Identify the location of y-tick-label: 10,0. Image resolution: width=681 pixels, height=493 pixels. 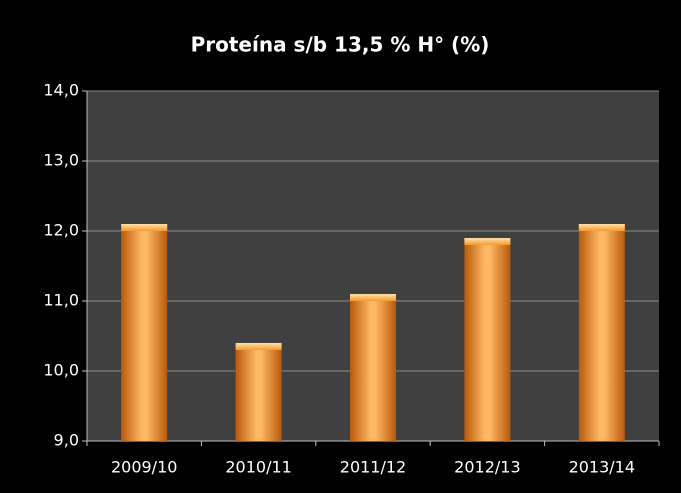
(61, 370).